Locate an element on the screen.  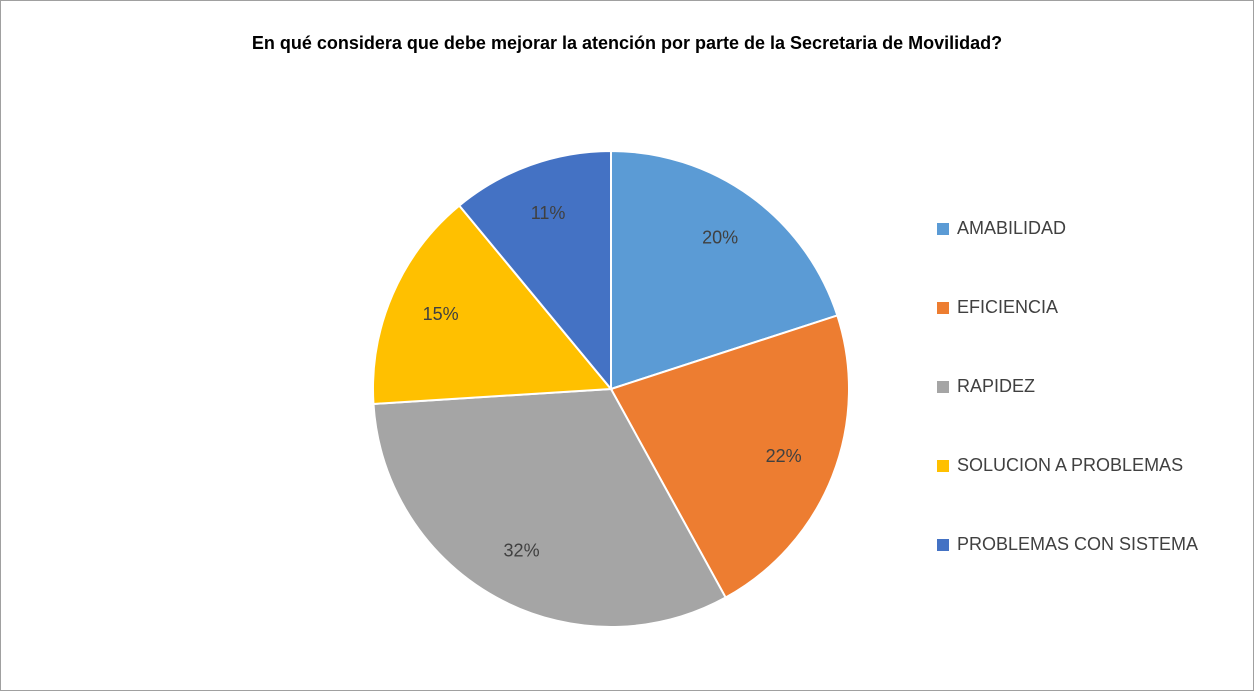
data-label: 32% is located at coordinates (522, 550).